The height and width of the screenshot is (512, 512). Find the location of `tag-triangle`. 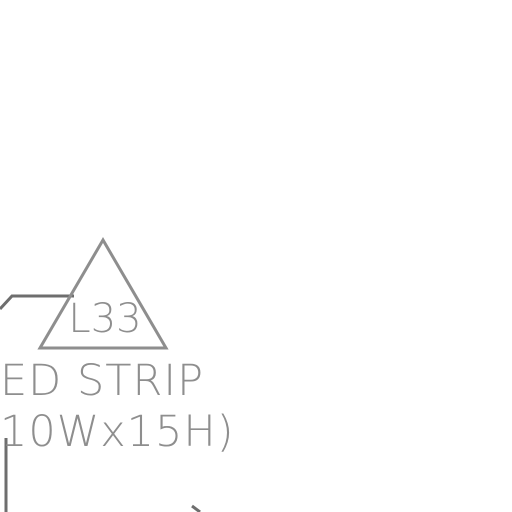

tag-triangle is located at coordinates (103, 293).